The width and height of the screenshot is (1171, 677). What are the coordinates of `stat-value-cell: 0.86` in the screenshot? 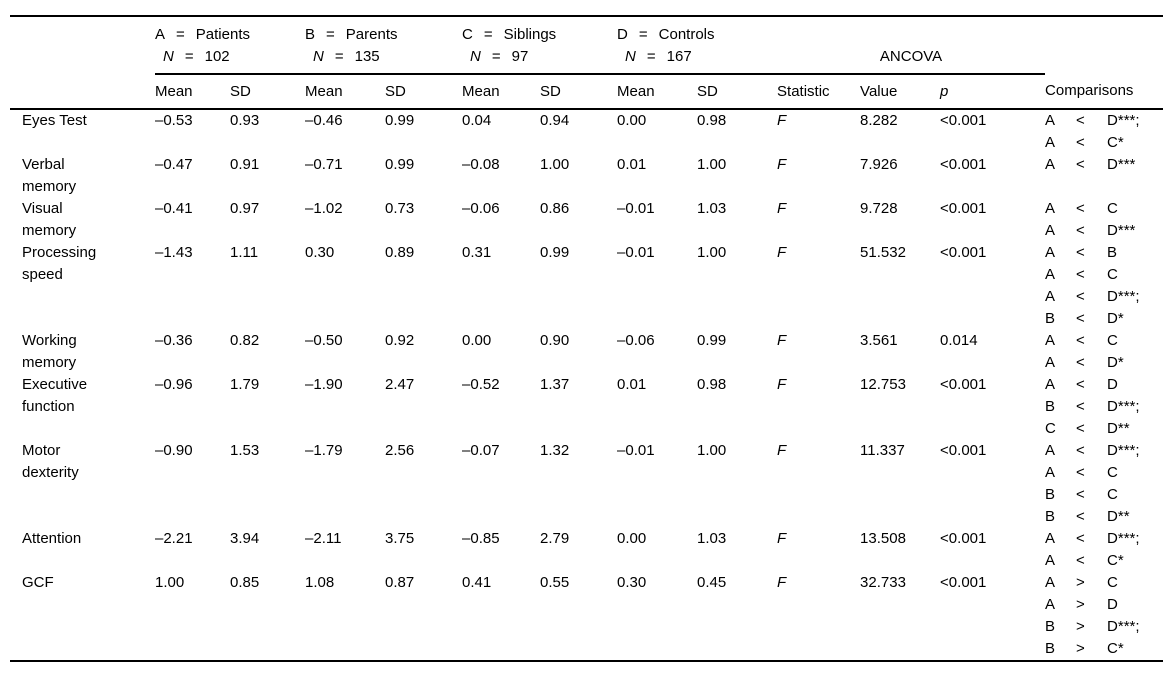 It's located at (555, 208).